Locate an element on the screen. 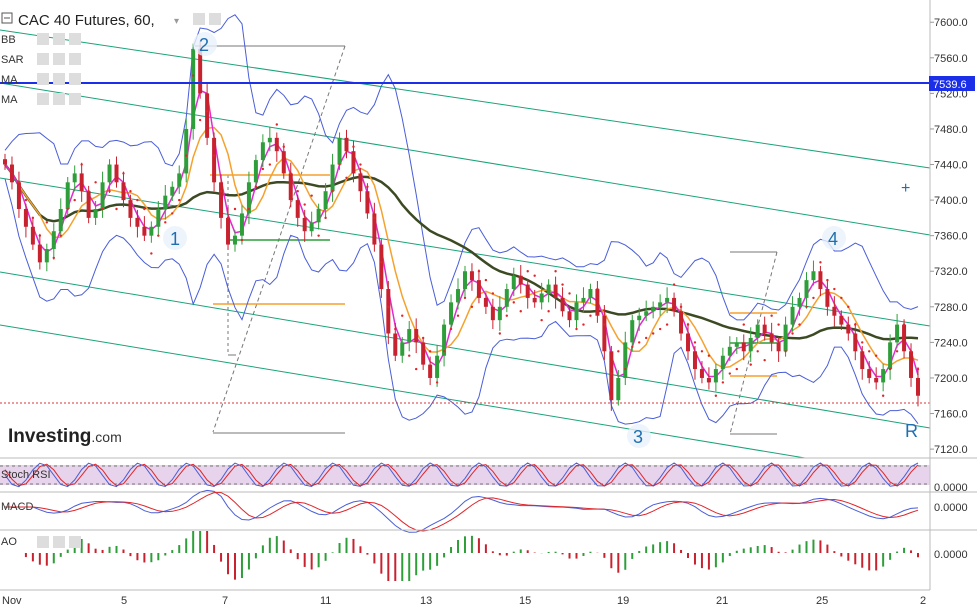  time-tick-label: Nov is located at coordinates (12, 601).